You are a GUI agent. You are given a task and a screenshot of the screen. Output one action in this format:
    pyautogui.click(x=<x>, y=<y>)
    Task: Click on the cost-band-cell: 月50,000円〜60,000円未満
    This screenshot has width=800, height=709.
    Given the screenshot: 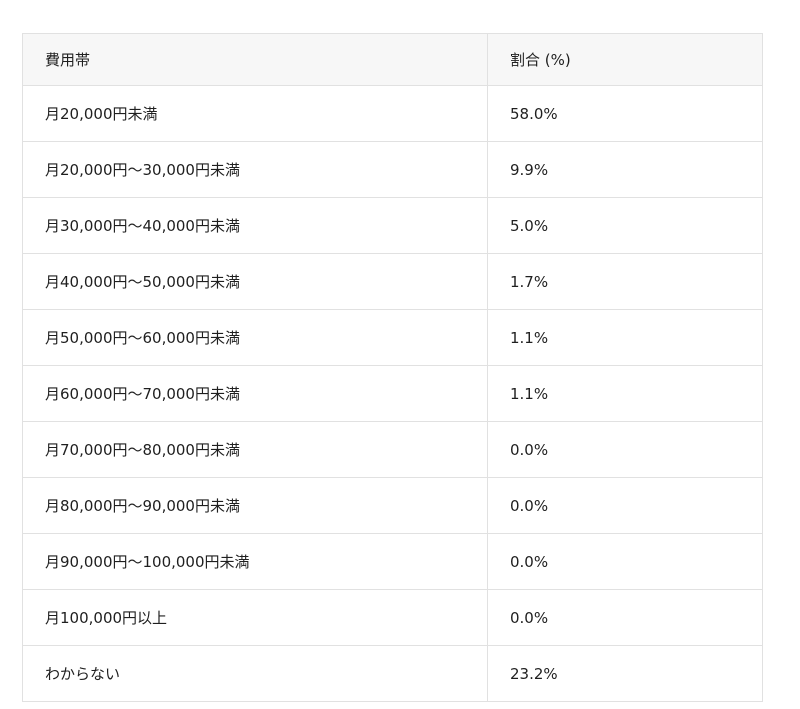 What is the action you would take?
    pyautogui.click(x=255, y=337)
    